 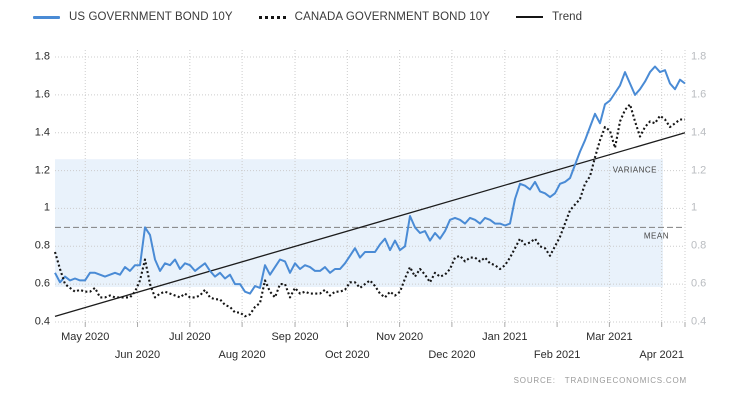 What do you see at coordinates (699, 56) in the screenshot?
I see `y-axis-tick-label-right: 1.8` at bounding box center [699, 56].